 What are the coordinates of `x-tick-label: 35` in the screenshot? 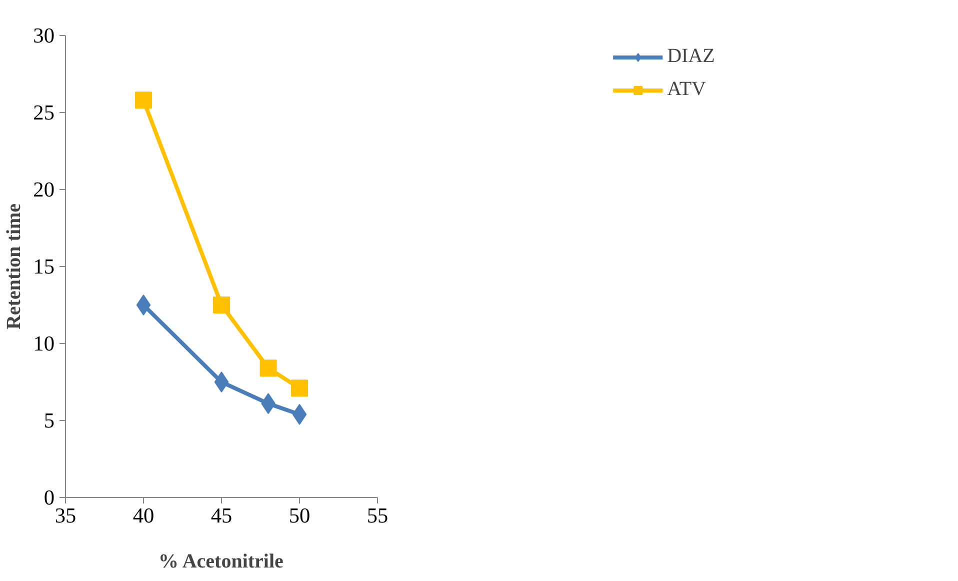 It's located at (65, 516).